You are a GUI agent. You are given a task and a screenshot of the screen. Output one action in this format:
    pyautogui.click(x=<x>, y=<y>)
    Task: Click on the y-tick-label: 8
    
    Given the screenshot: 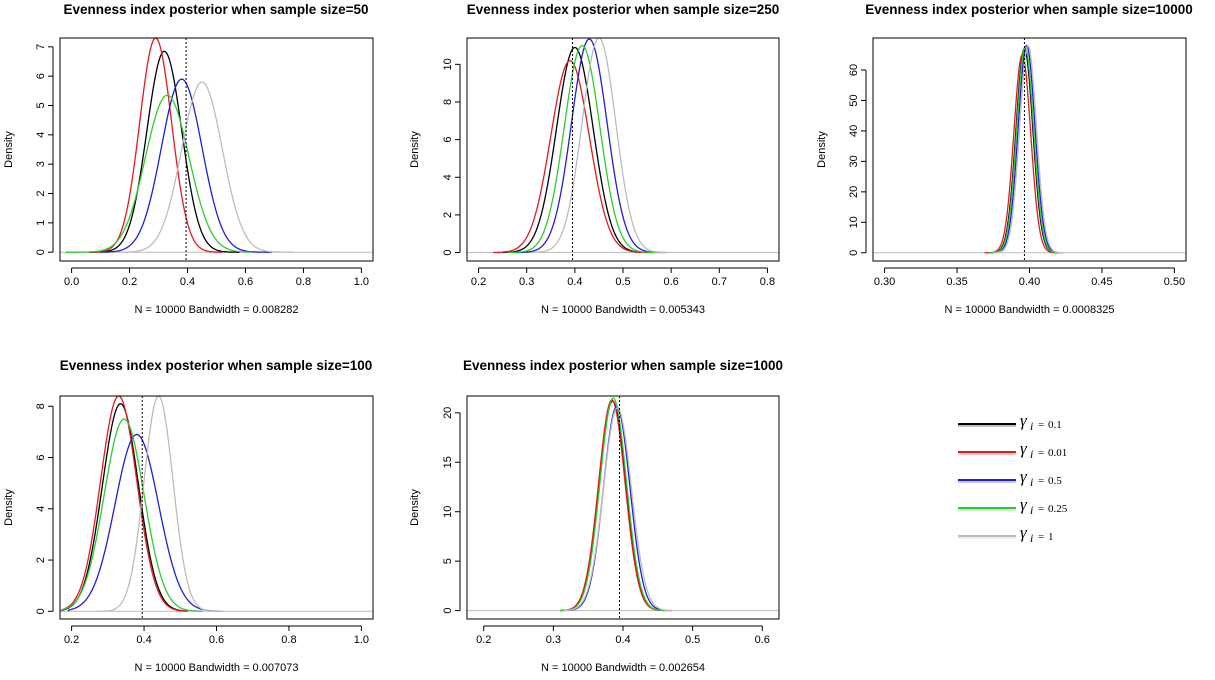 What is the action you would take?
    pyautogui.click(x=41, y=406)
    